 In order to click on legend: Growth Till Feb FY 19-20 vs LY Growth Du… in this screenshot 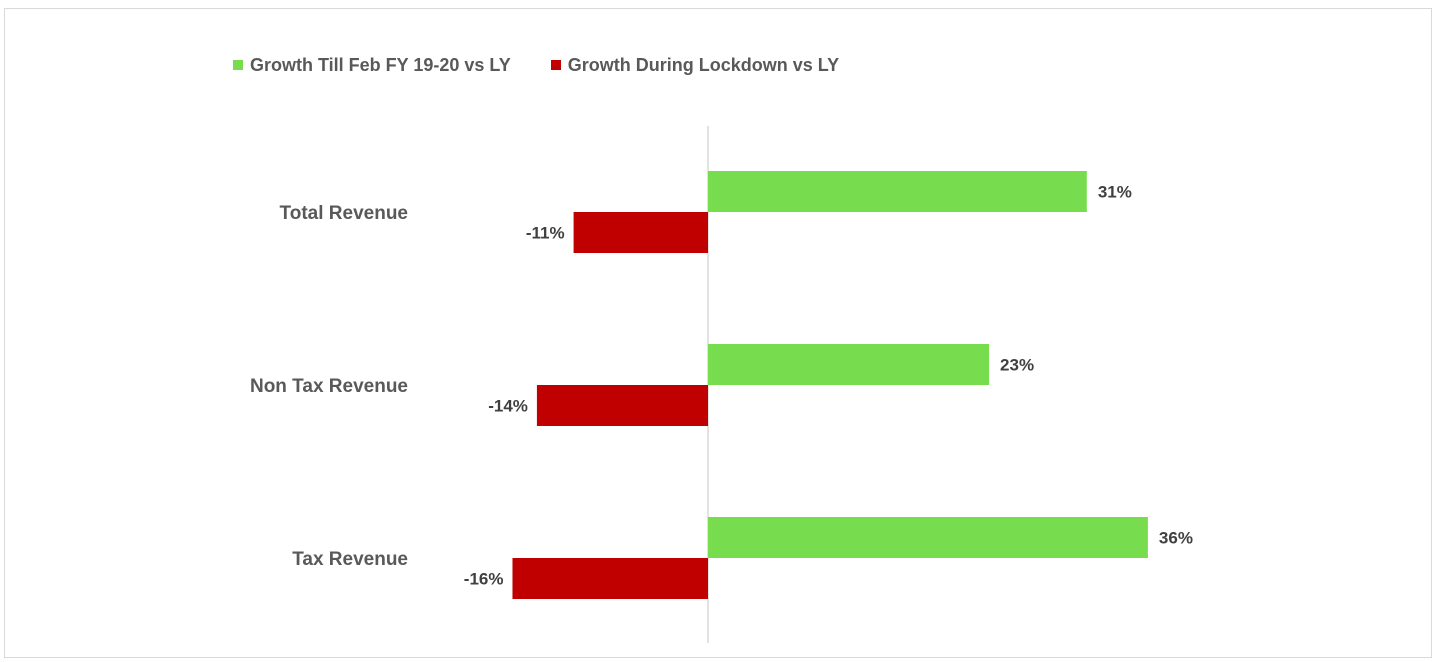, I will do `click(556, 65)`.